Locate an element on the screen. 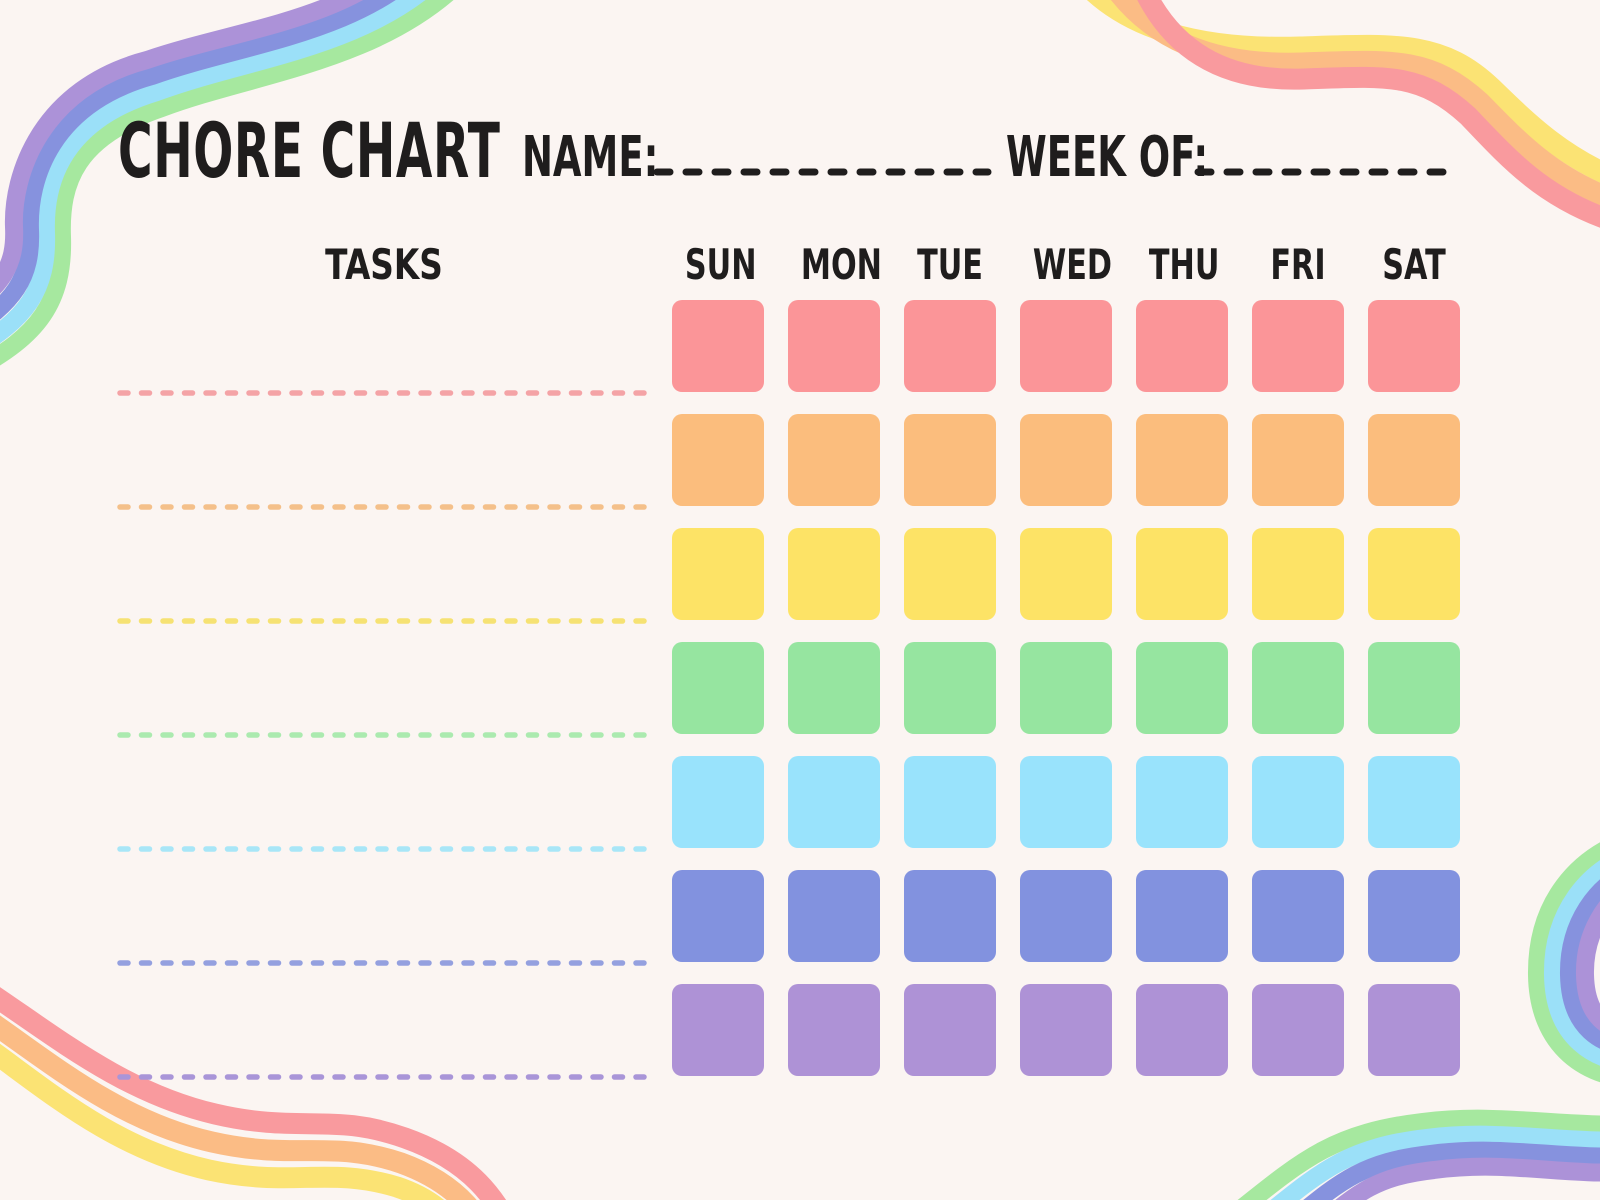 The height and width of the screenshot is (1200, 1600). chore-cell-row1-thu is located at coordinates (1182, 346).